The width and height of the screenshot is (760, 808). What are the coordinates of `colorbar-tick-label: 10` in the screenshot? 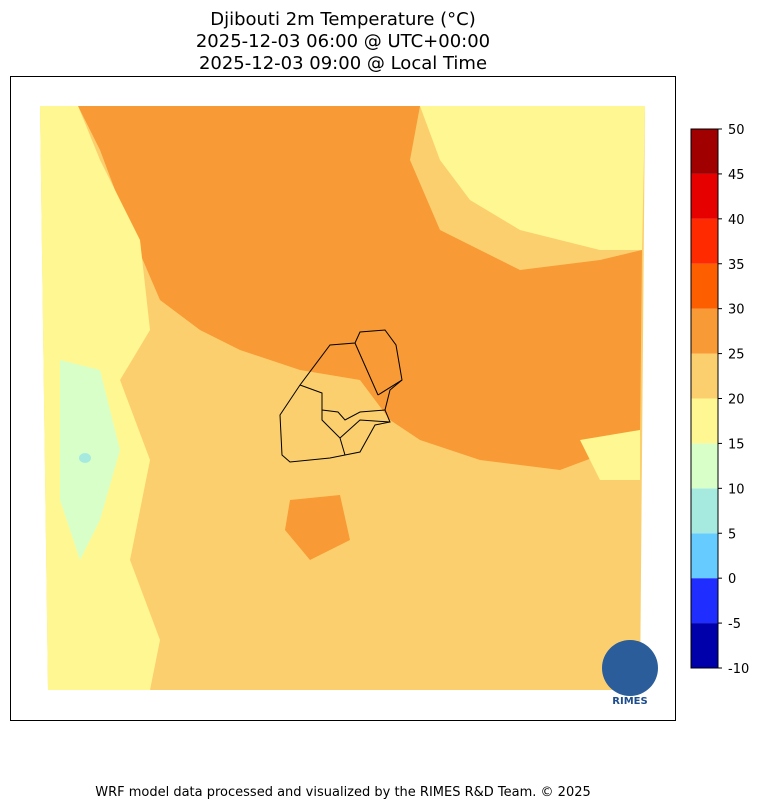 It's located at (736, 489).